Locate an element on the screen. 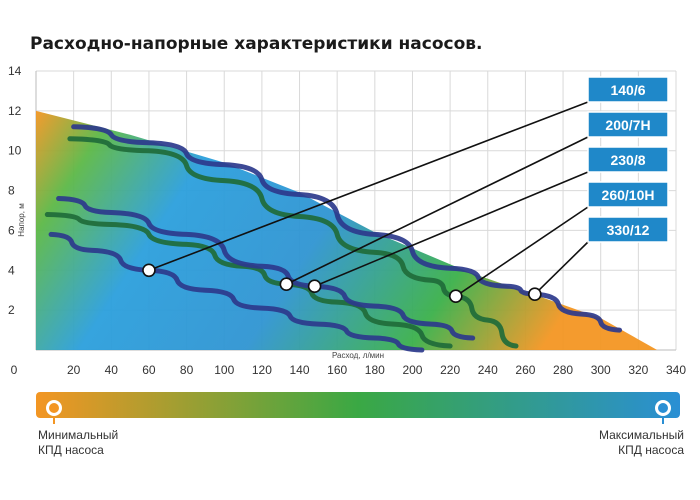  min-efficiency-line2: КПД насоса is located at coordinates (71, 450).